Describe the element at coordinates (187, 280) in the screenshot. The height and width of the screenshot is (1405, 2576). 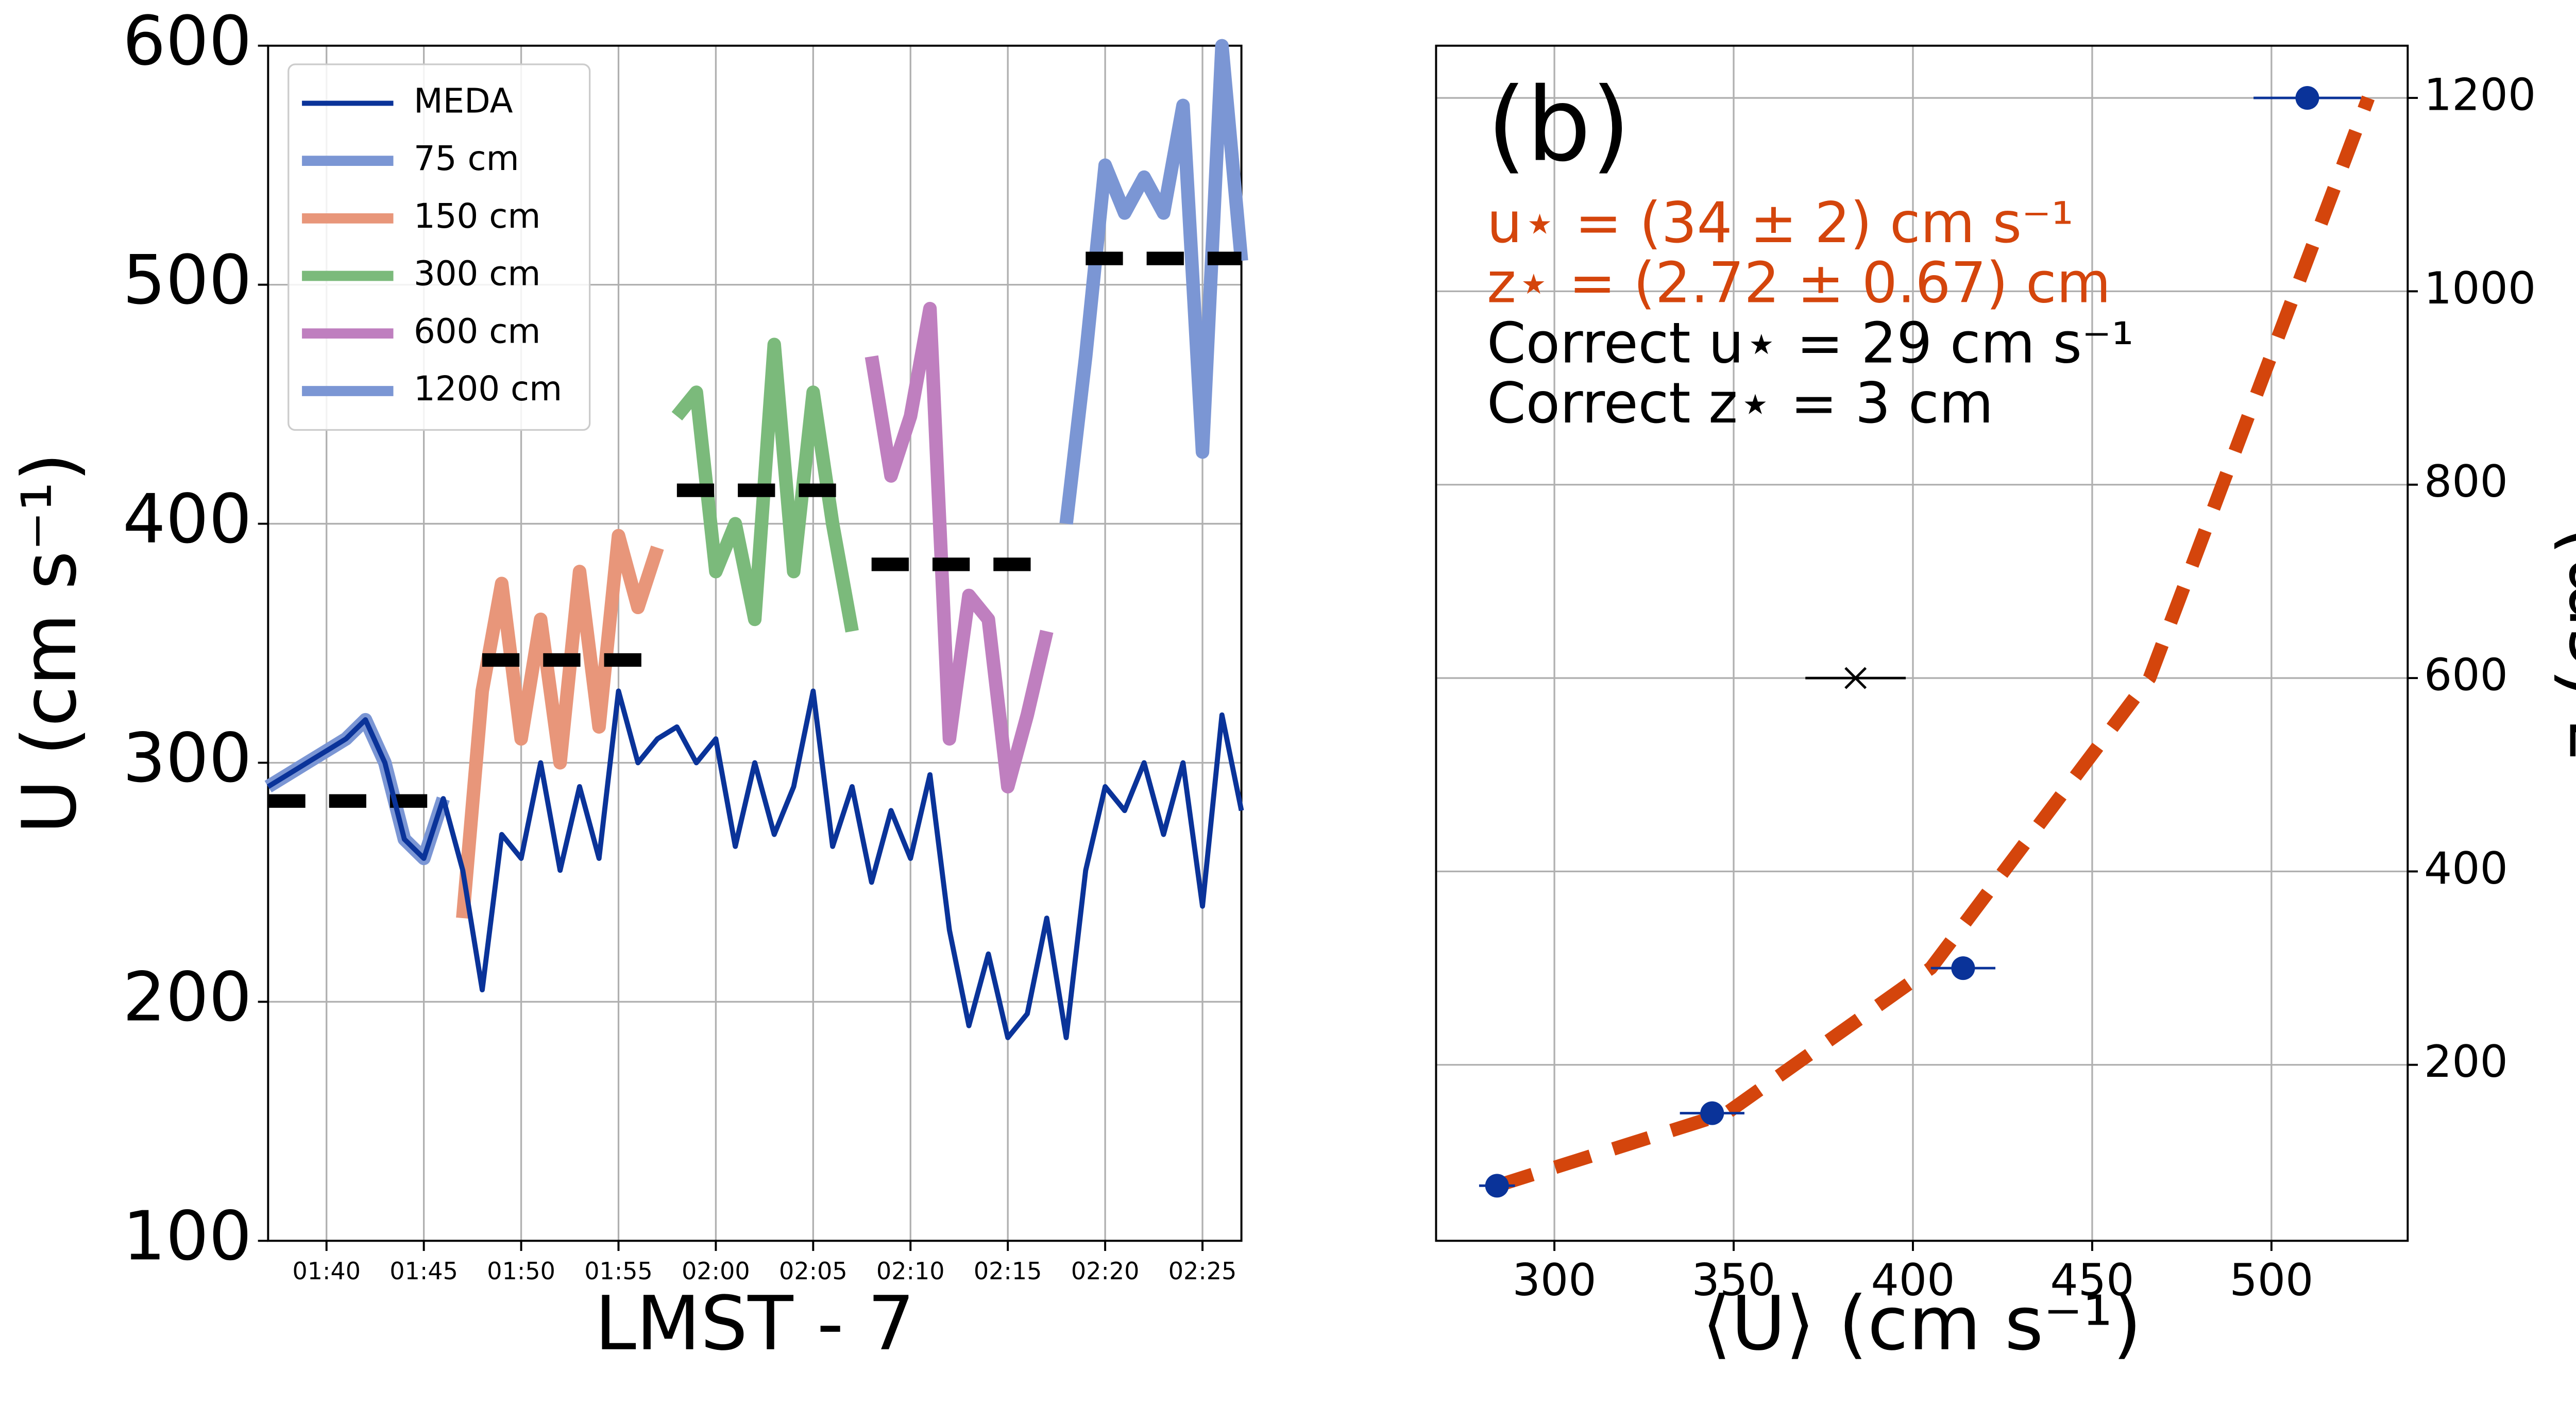
I see `y-tick-label: 500` at that location.